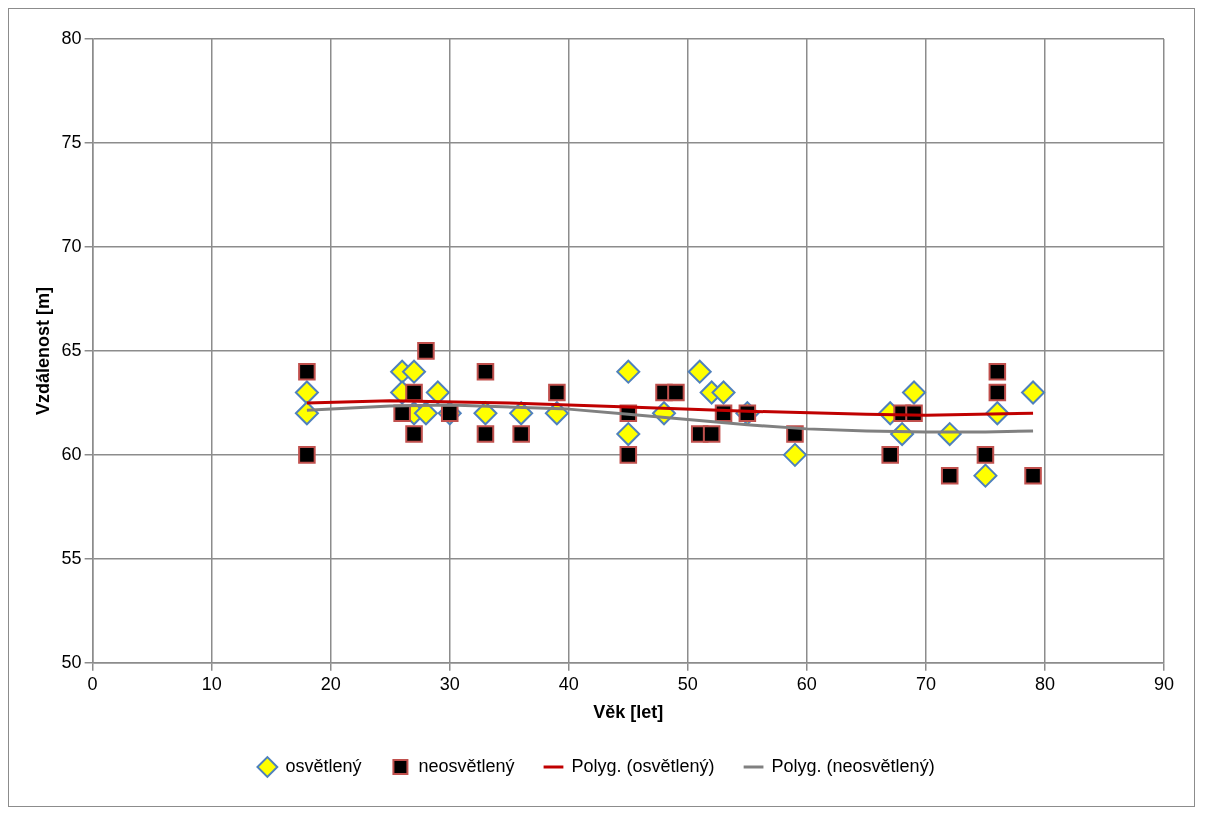 This screenshot has height=817, width=1205. I want to click on y-tick-label: 75, so click(71, 141).